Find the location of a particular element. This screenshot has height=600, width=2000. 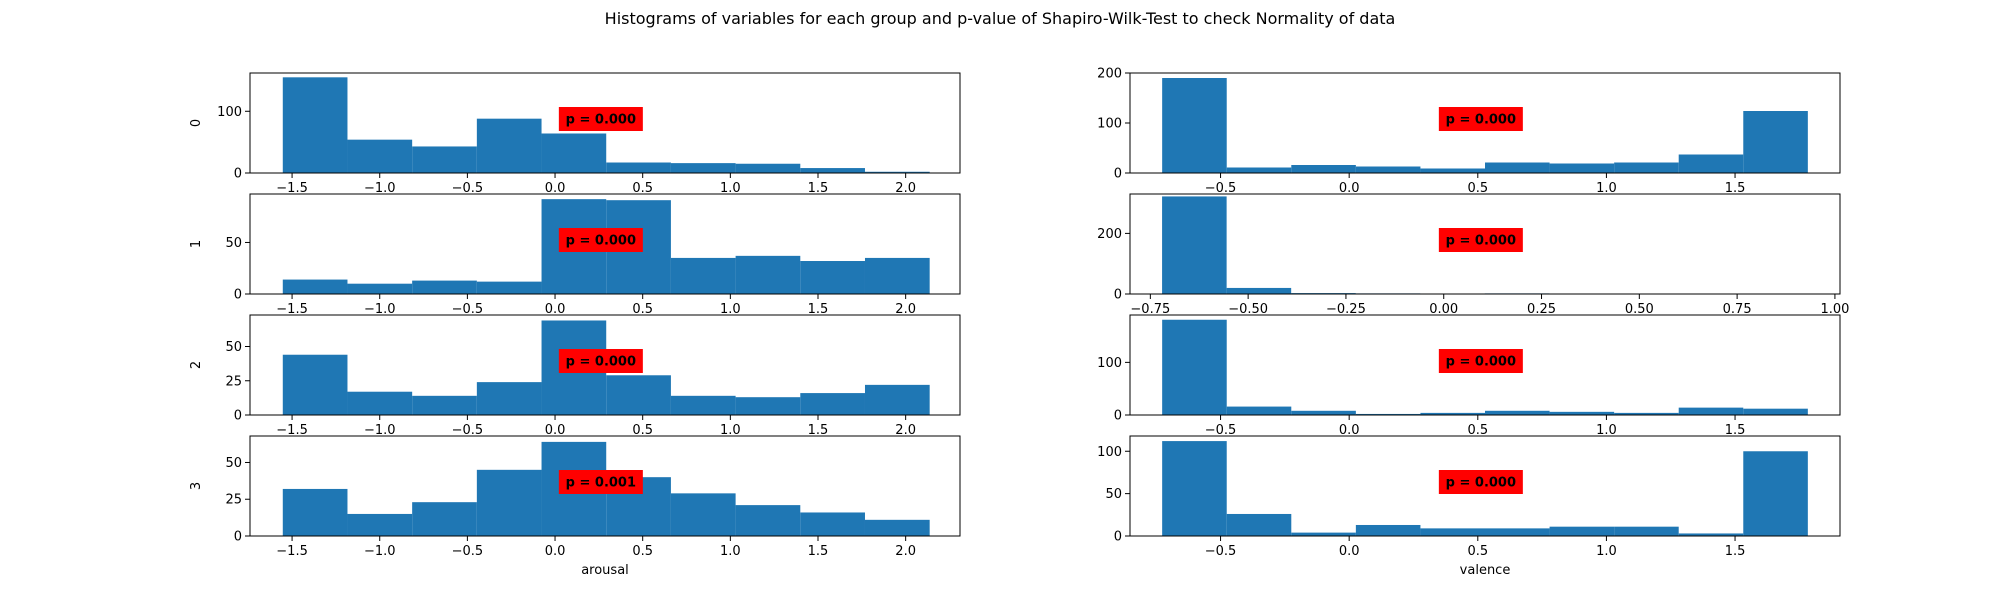

x-tick-label: 0.00 is located at coordinates (1443, 309).